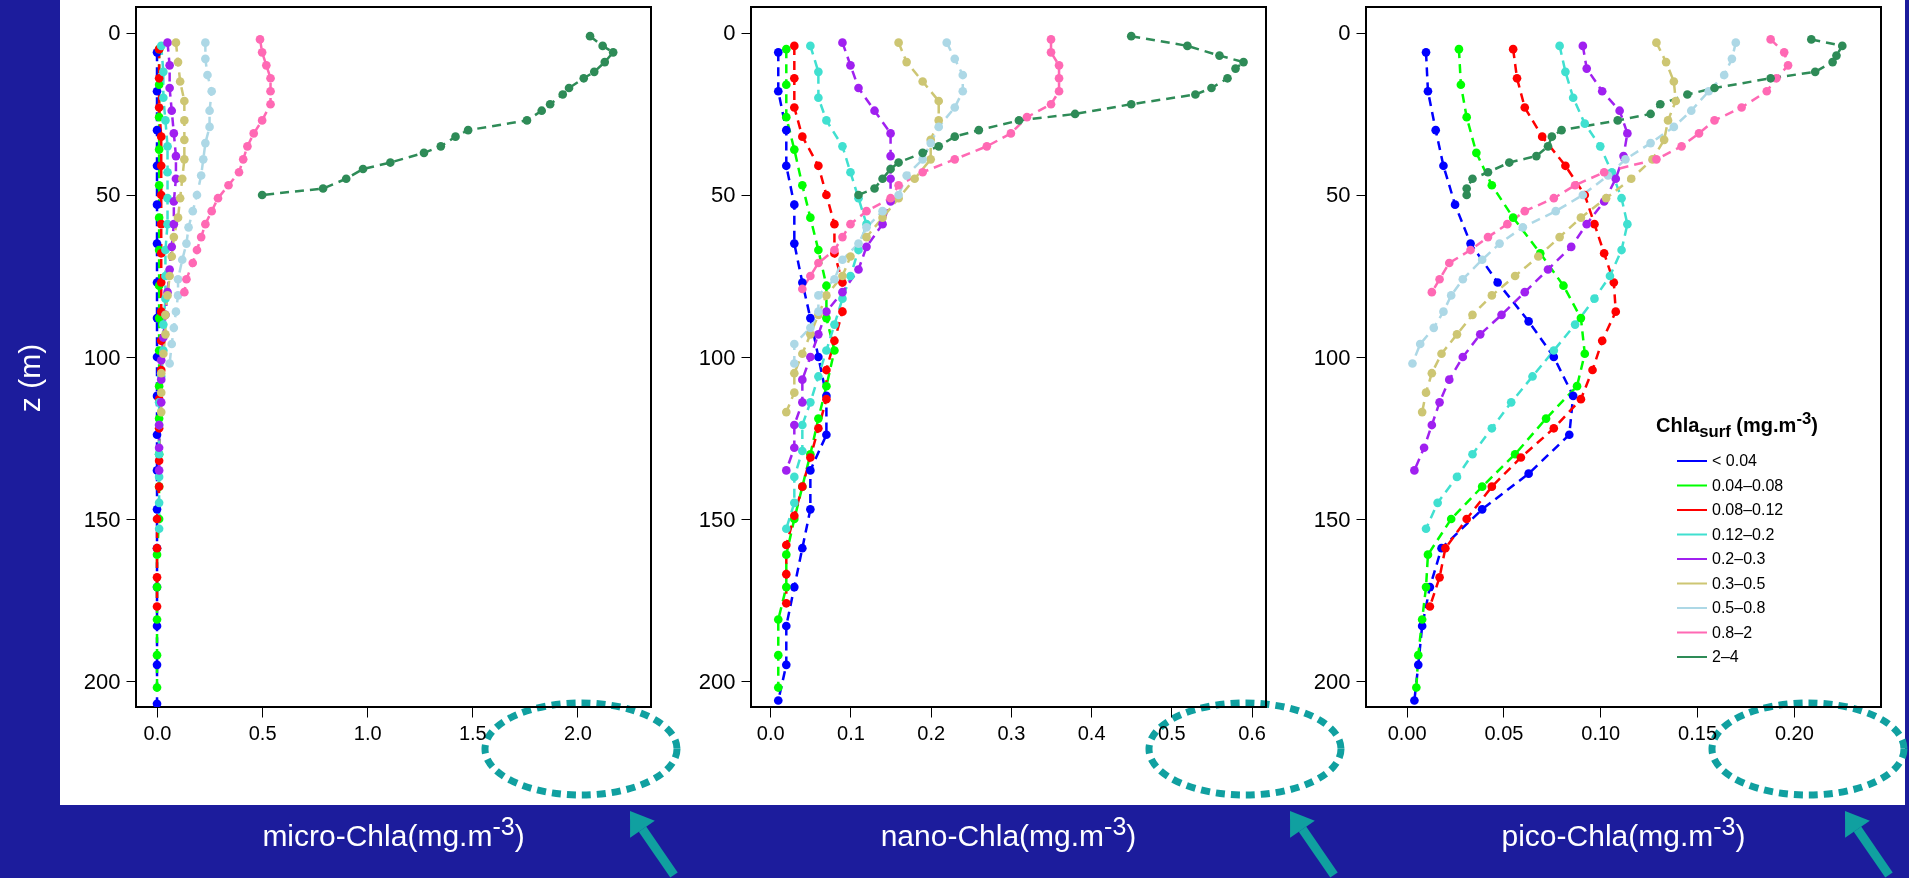  Describe the element at coordinates (1725, 656) in the screenshot. I see `legend-label: 2–4` at that location.